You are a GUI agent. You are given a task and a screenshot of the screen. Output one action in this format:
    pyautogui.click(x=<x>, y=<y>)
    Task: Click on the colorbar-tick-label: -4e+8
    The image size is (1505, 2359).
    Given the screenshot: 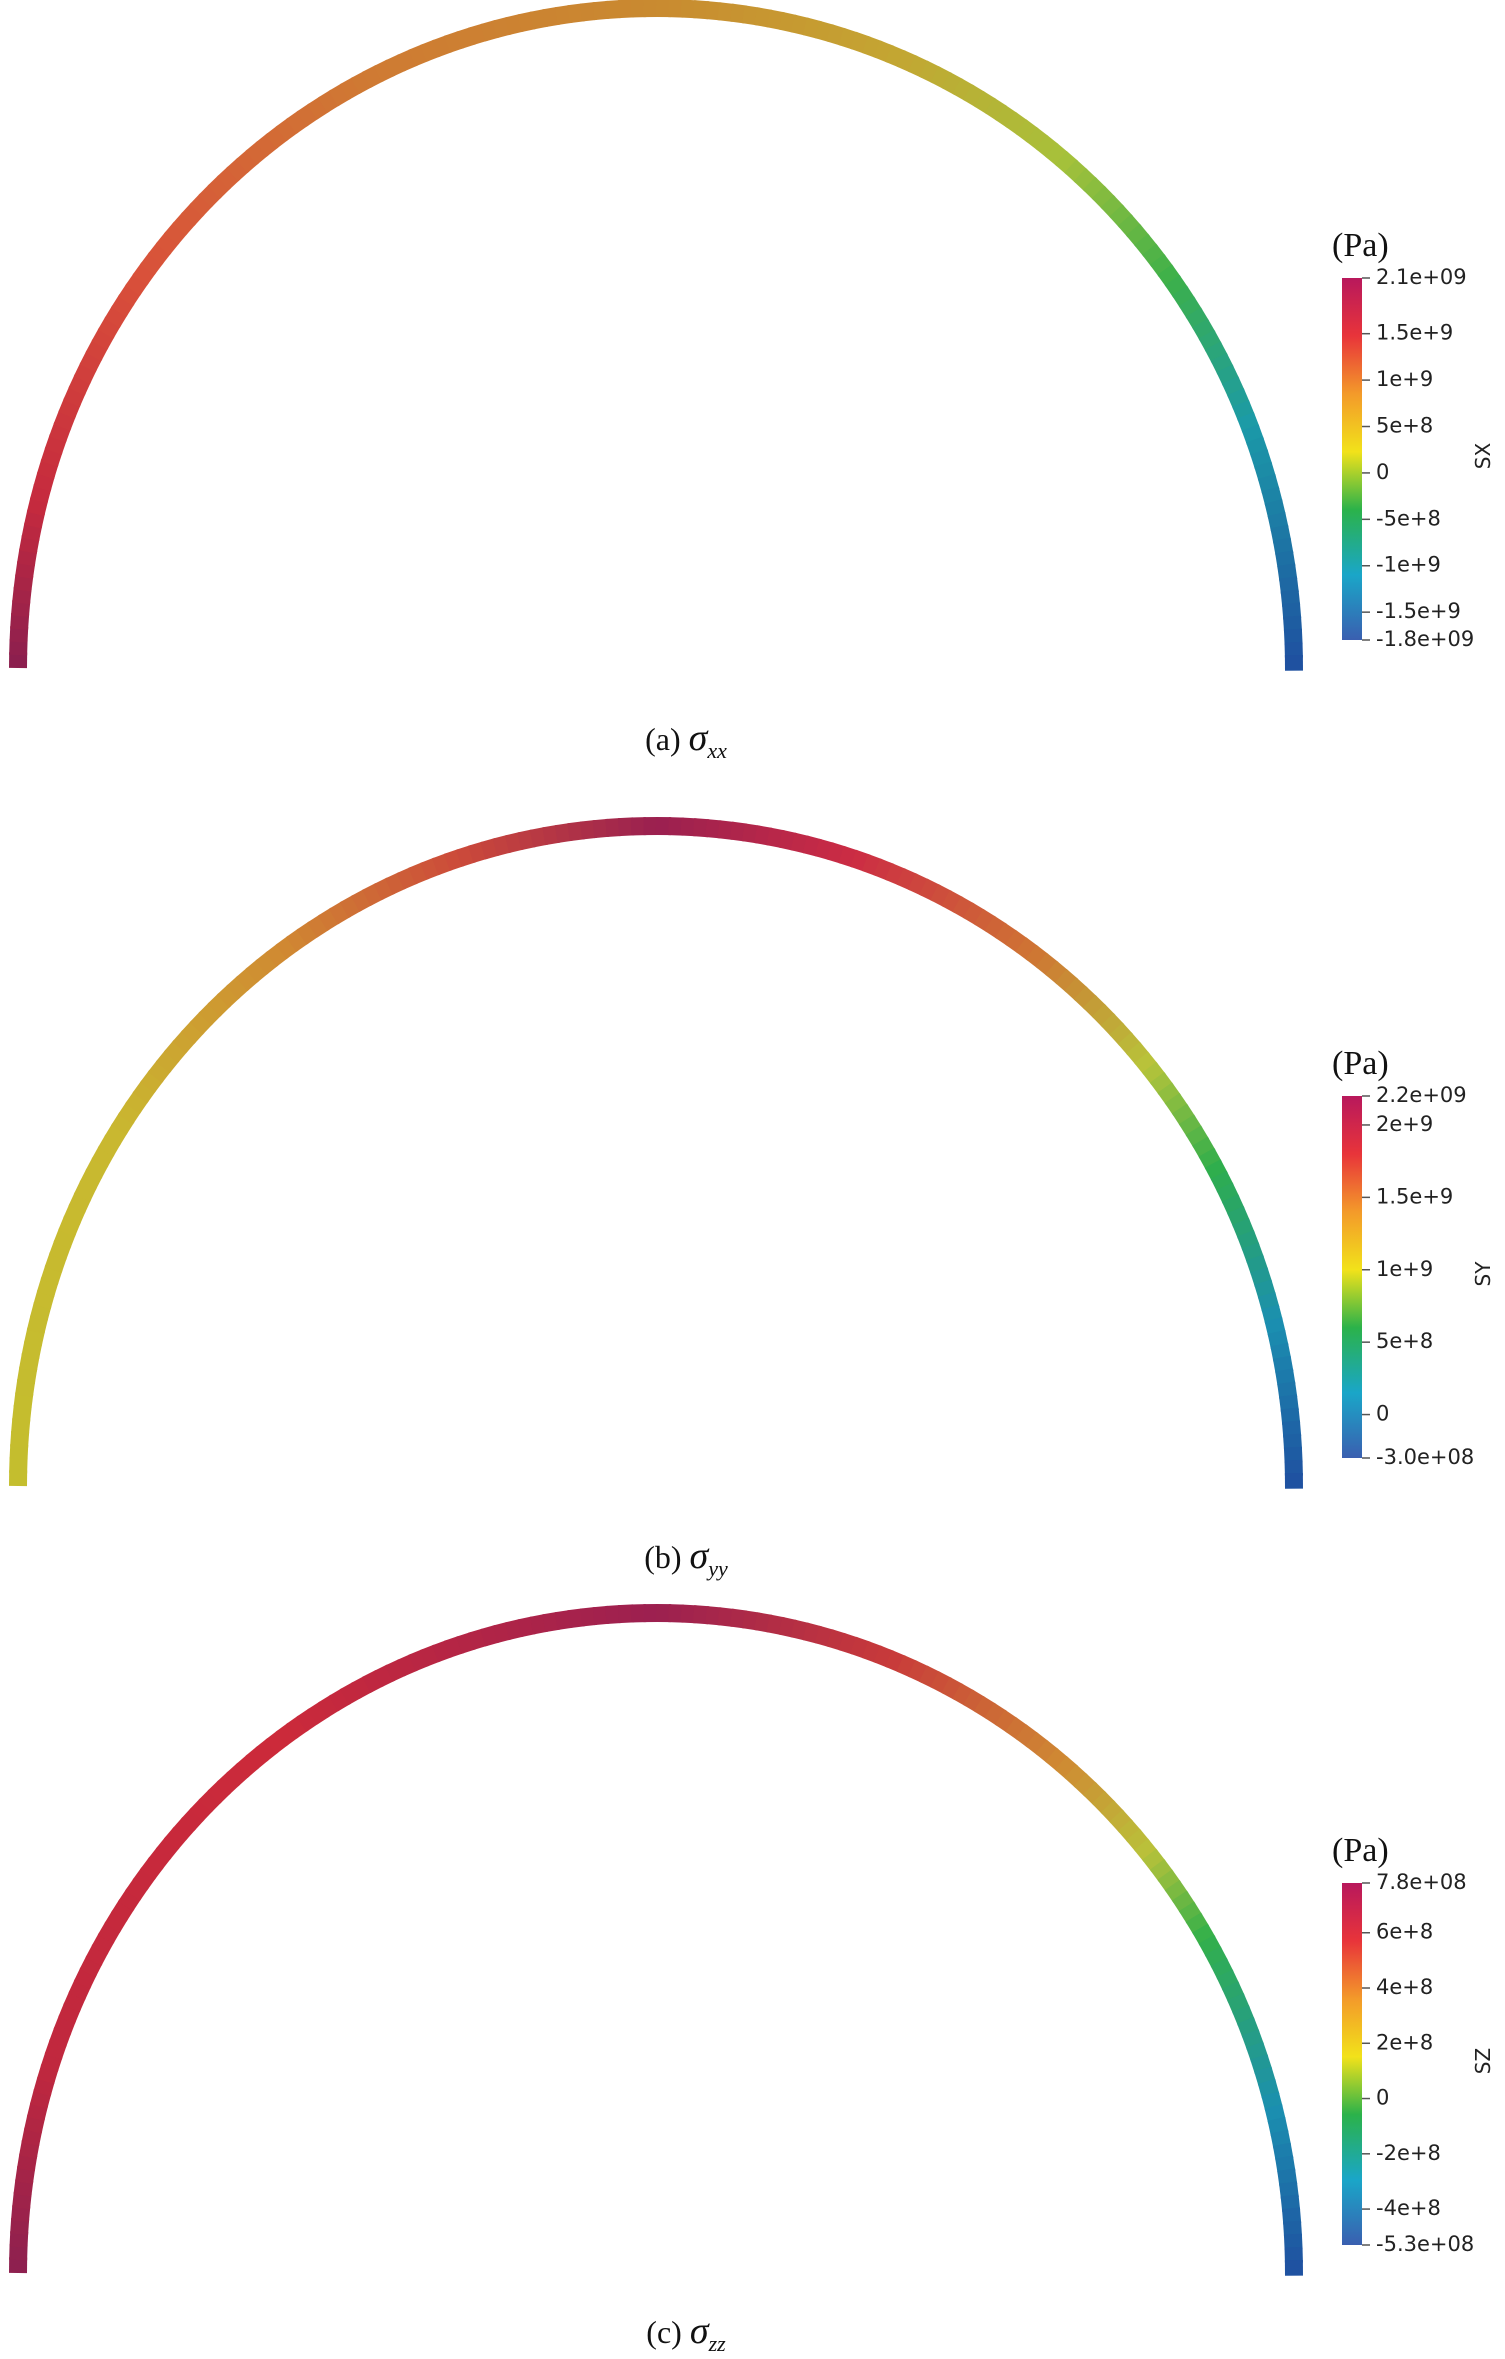 What is the action you would take?
    pyautogui.click(x=1408, y=2208)
    